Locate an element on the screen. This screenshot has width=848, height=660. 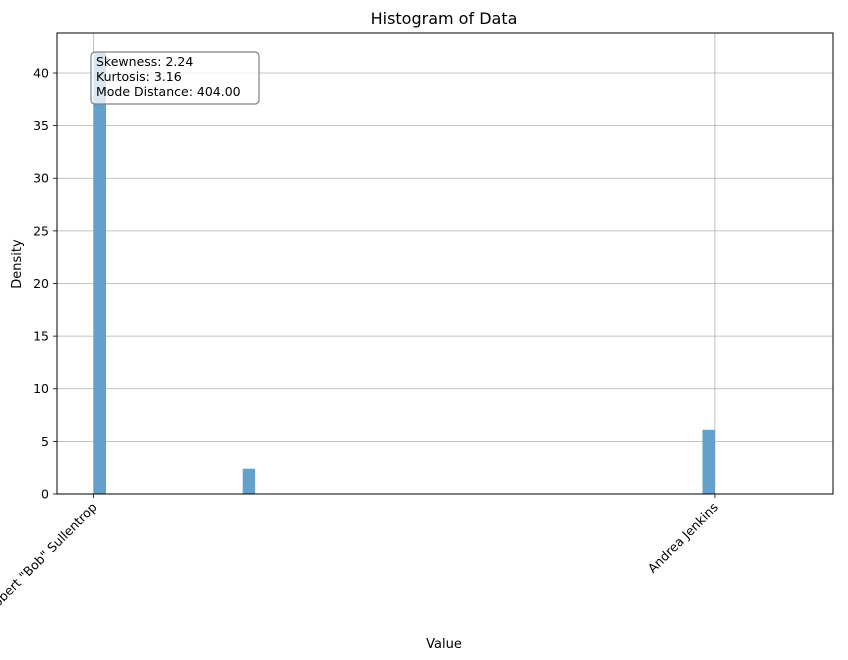
annotation-skewness: Skewness: 2.24 is located at coordinates (144, 61).